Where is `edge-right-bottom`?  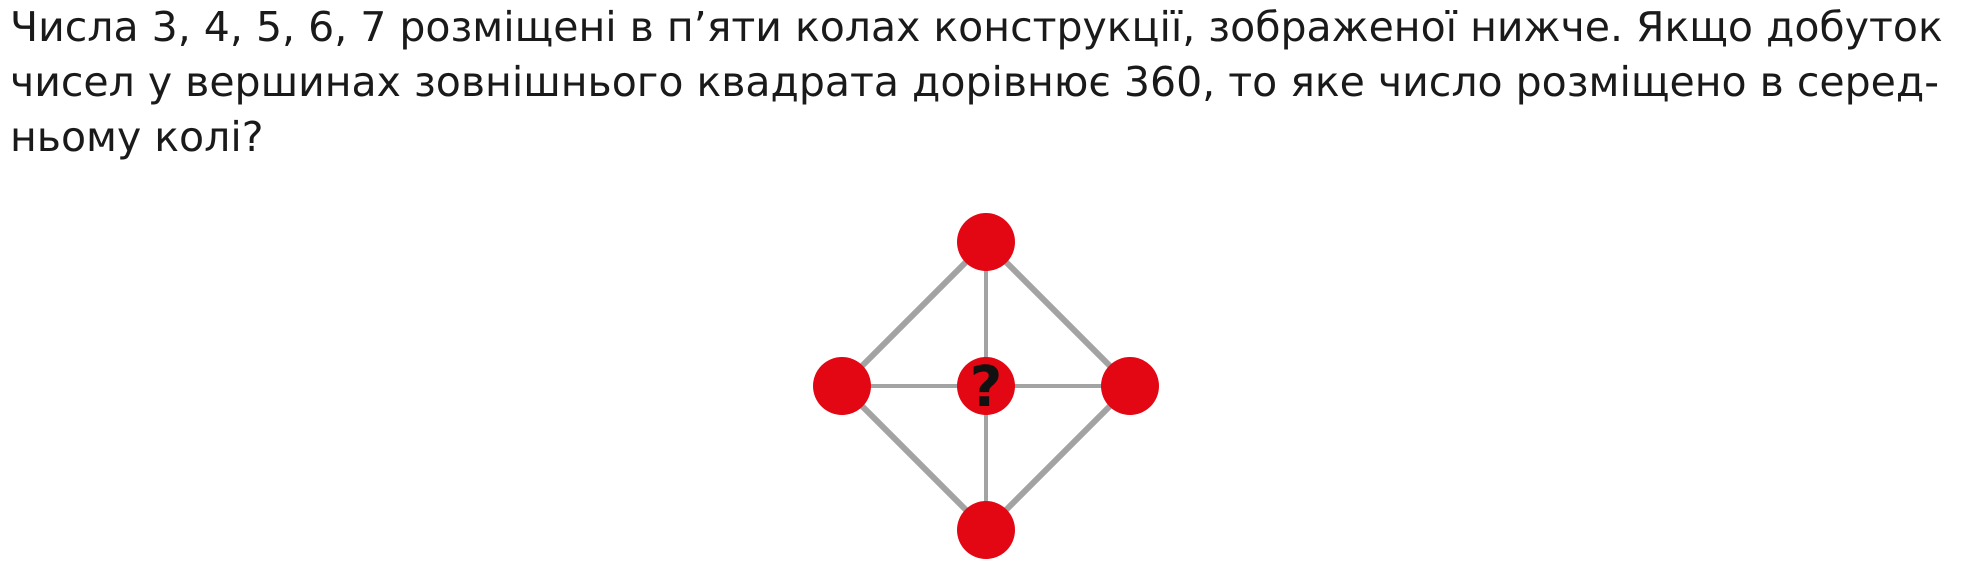 edge-right-bottom is located at coordinates (1058, 458).